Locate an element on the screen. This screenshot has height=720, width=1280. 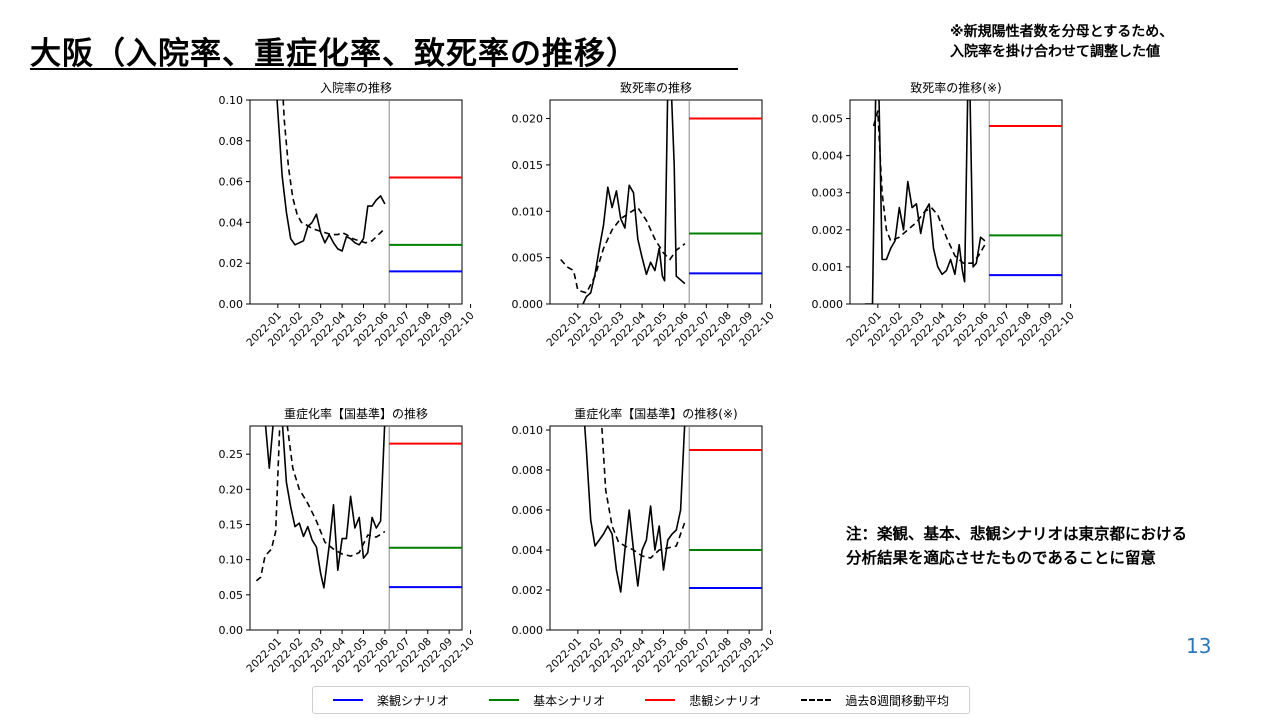
y-tick-label: 0.001 is located at coordinates (828, 267).